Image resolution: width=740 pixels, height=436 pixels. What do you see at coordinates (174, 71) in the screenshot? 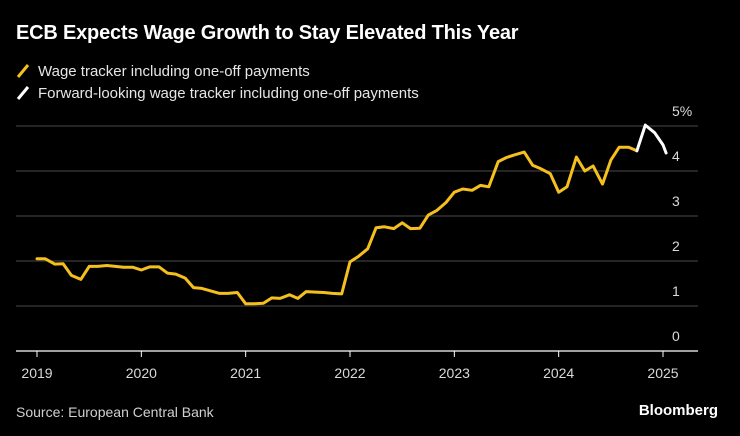
I see `legend-label-wage-tracker: Wage tracker including one-off payments` at bounding box center [174, 71].